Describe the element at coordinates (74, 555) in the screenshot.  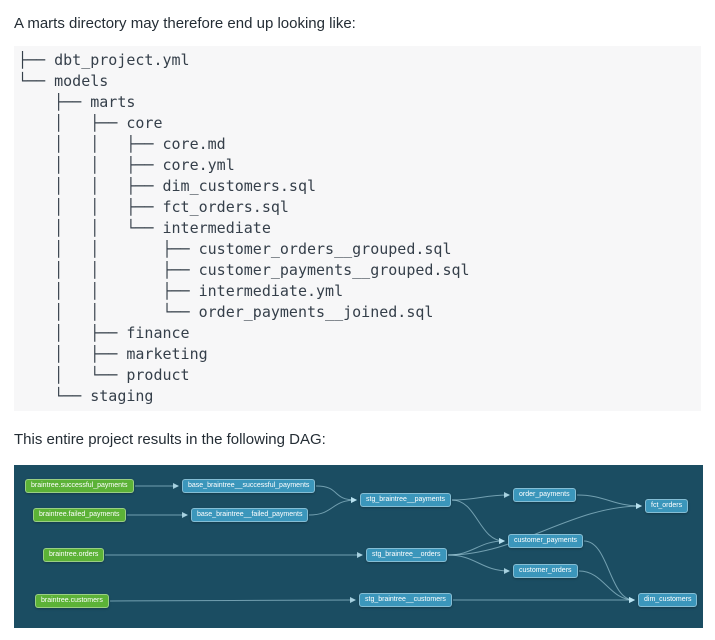
I see `dag-node-braintree.orders: braintree.orders` at that location.